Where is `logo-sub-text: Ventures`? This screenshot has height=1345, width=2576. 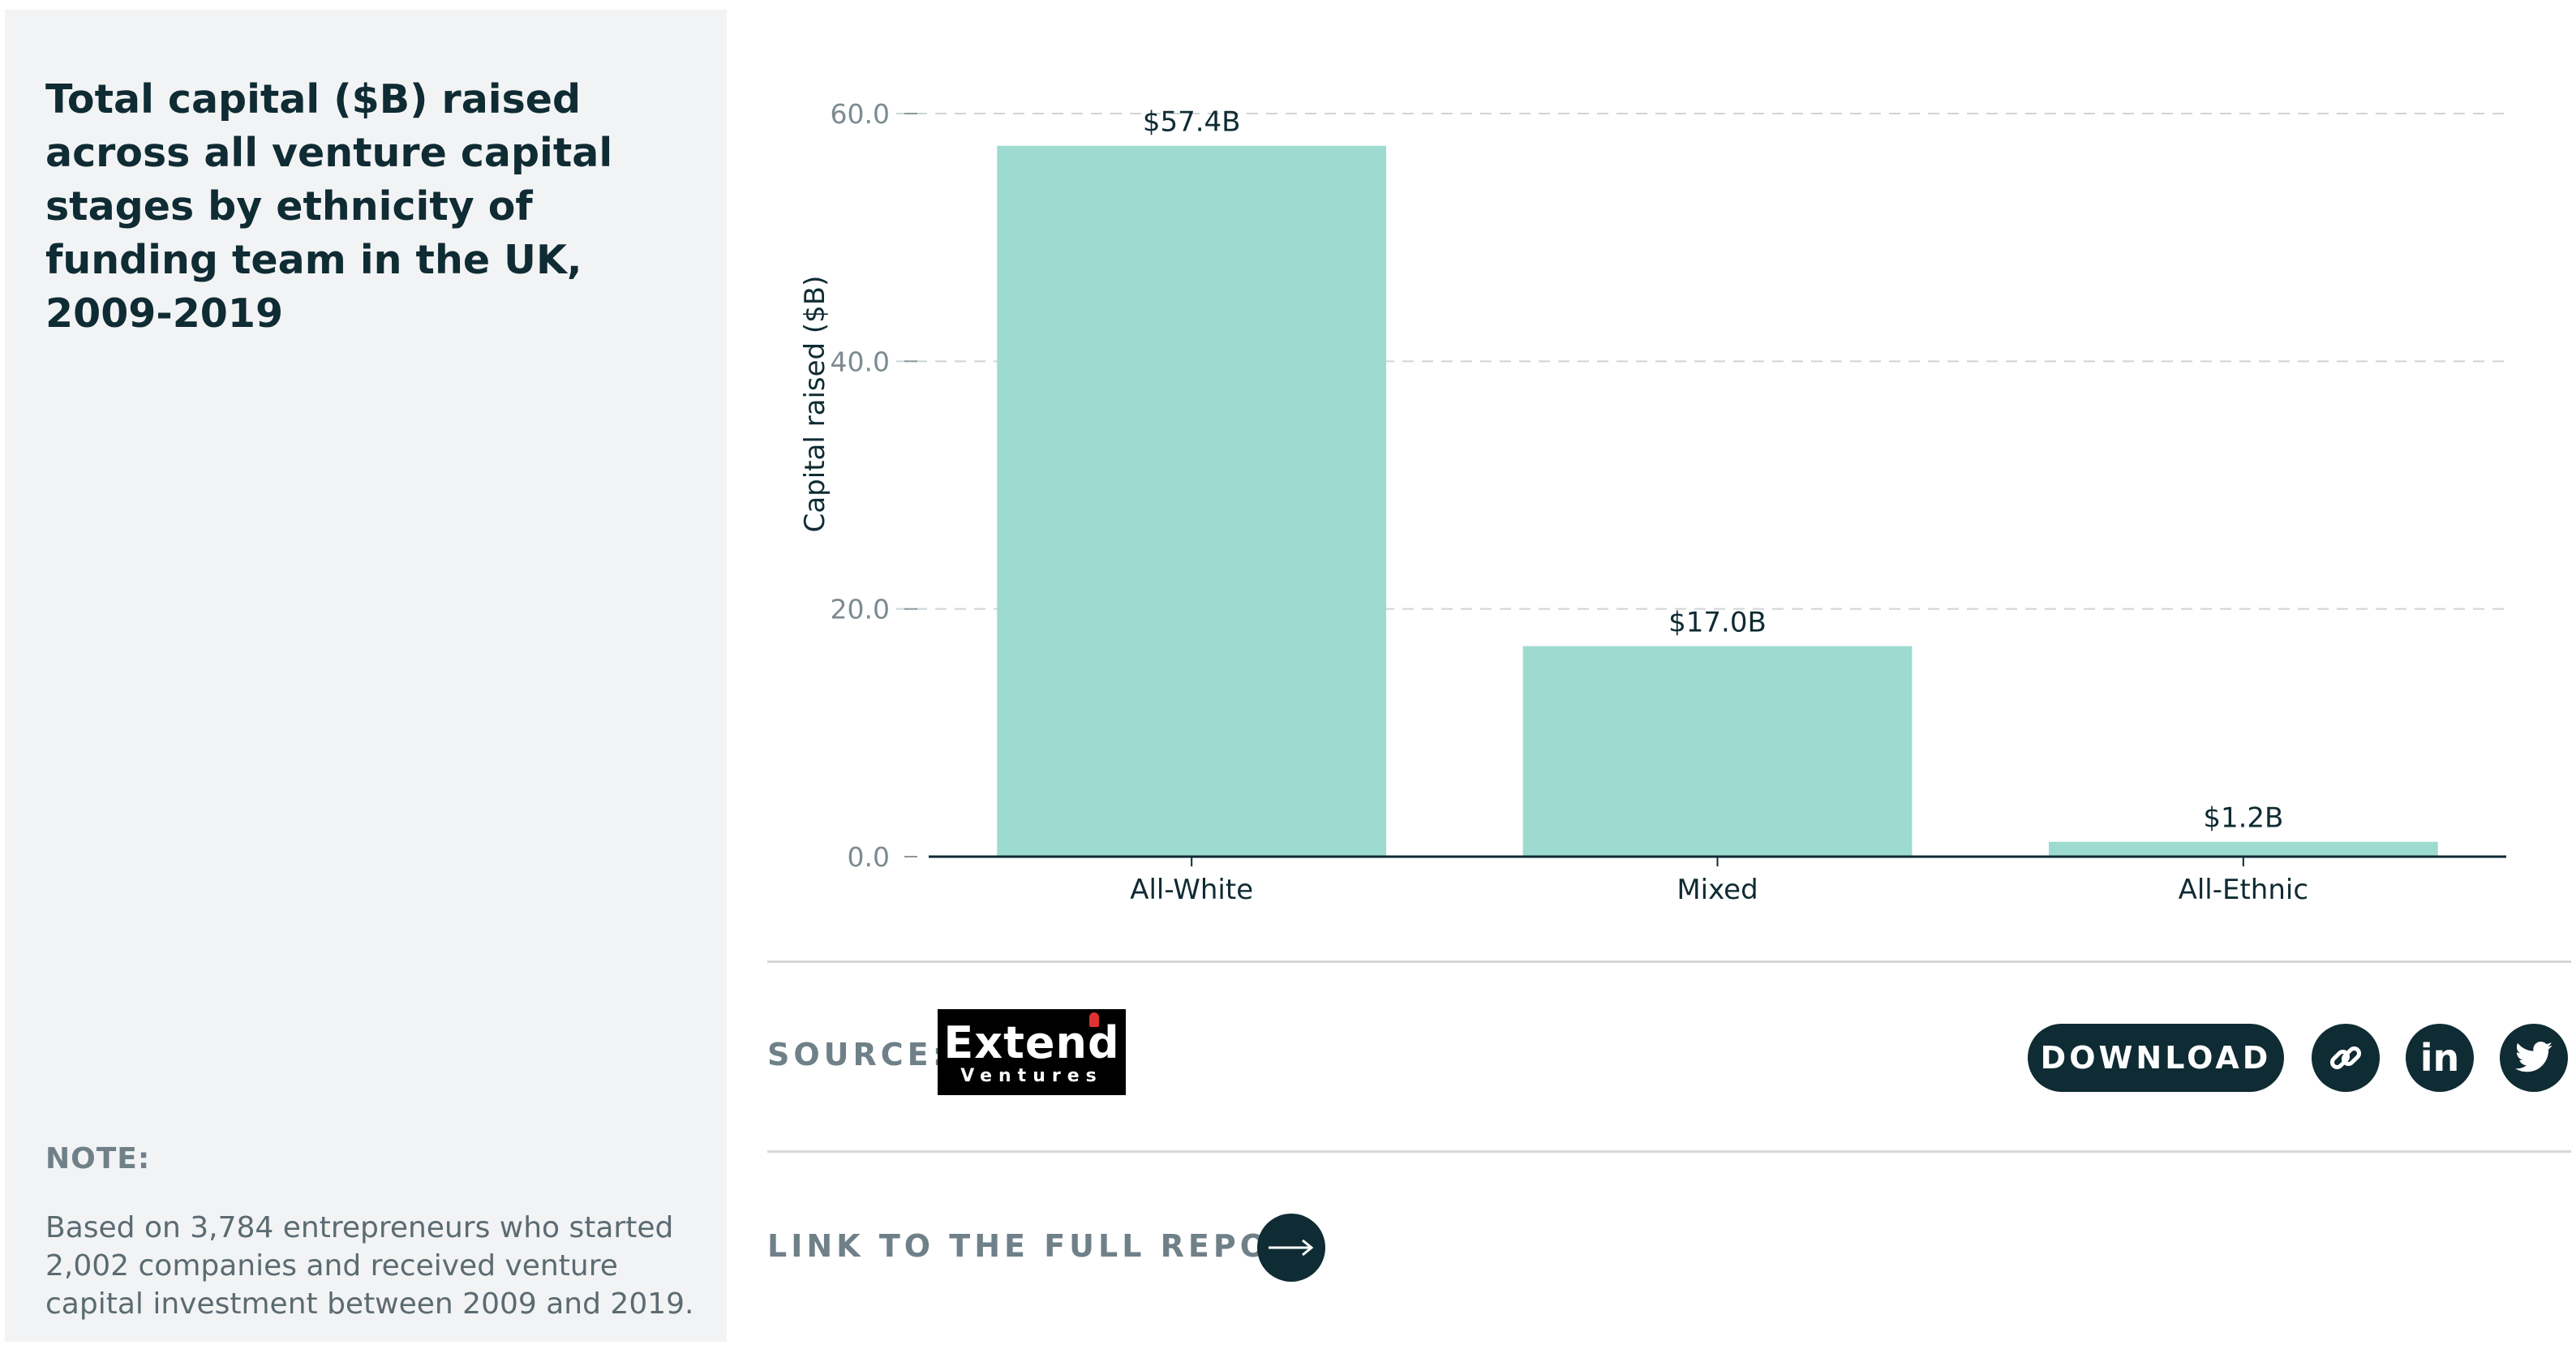
logo-sub-text: Ventures is located at coordinates (1031, 1076).